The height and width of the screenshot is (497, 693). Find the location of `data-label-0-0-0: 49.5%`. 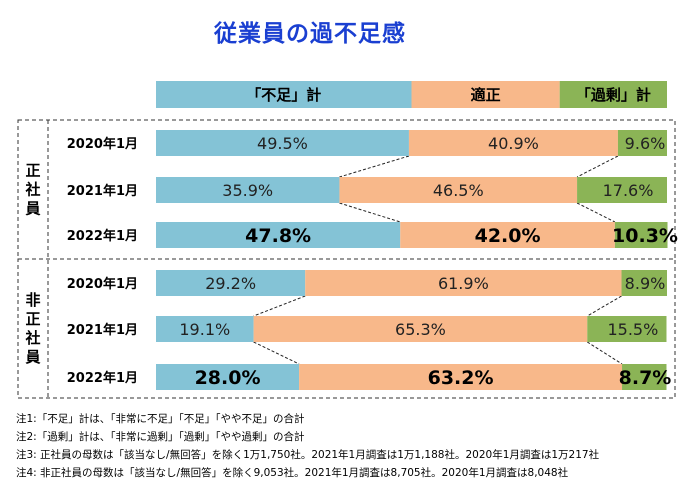

data-label-0-0-0: 49.5% is located at coordinates (282, 143).